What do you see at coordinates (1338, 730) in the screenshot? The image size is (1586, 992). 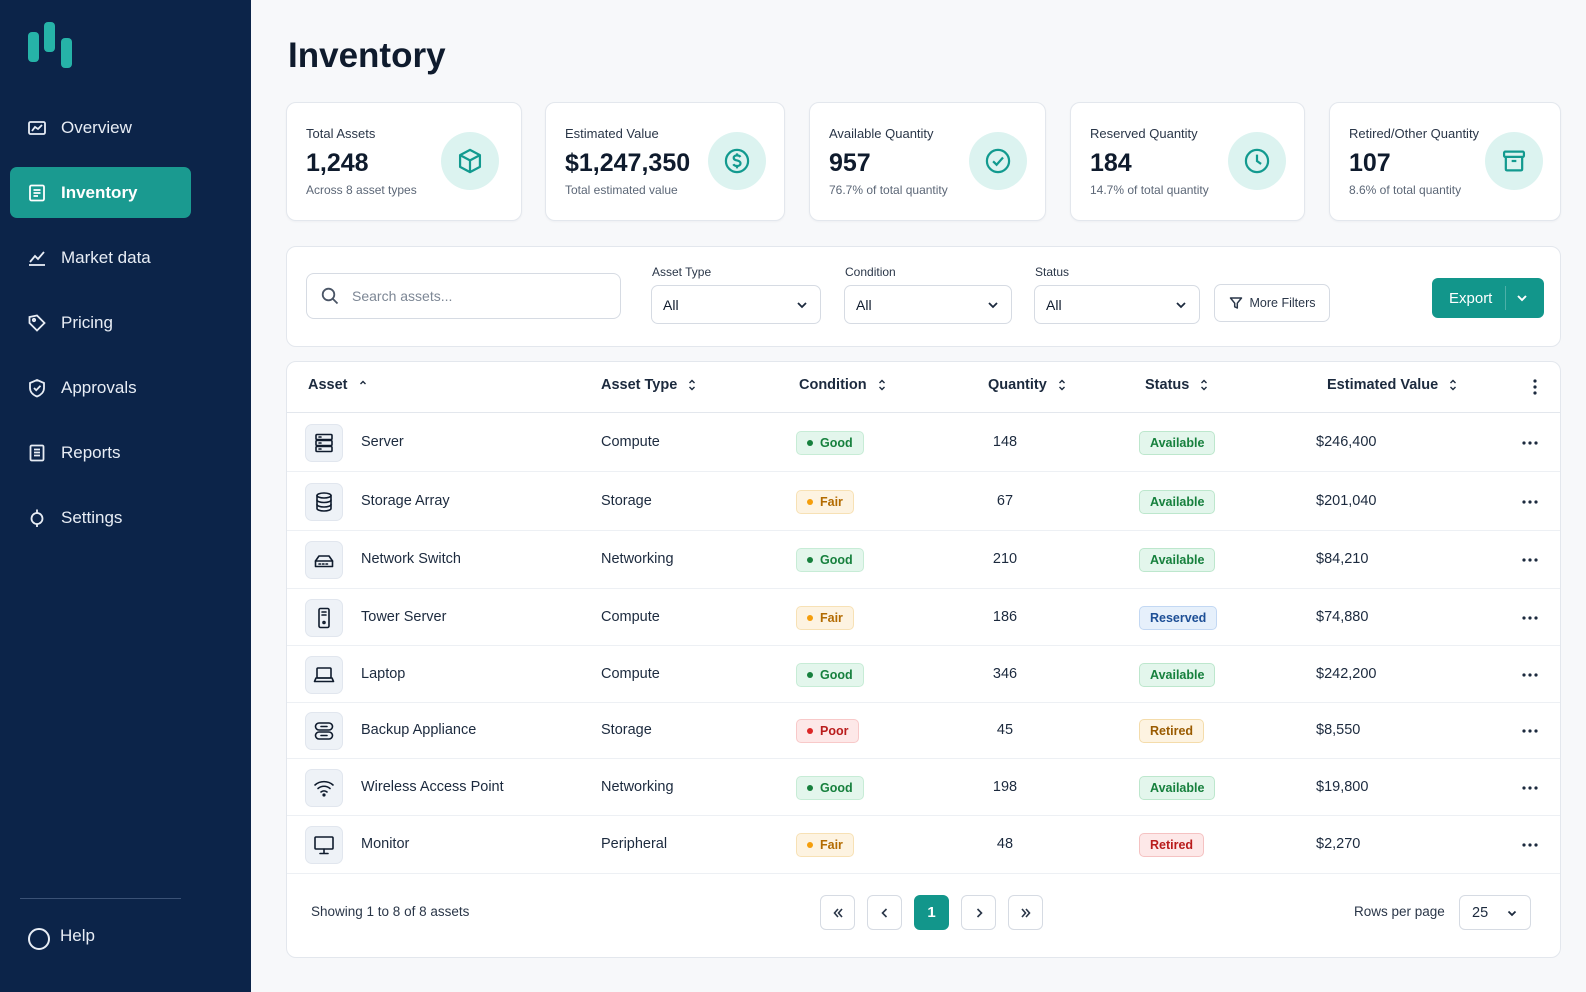 I see `estimated-value: $8,550` at bounding box center [1338, 730].